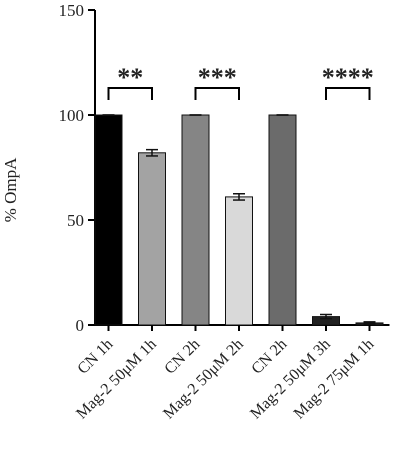  What do you see at coordinates (130, 77) in the screenshot?
I see `significance-label: **` at bounding box center [130, 77].